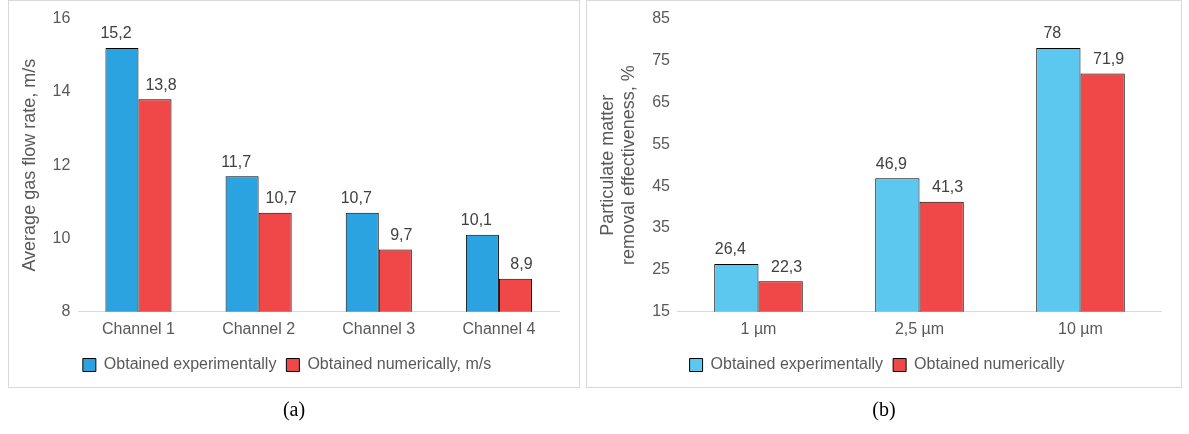  What do you see at coordinates (730, 249) in the screenshot?
I see `data-label: 26,4` at bounding box center [730, 249].